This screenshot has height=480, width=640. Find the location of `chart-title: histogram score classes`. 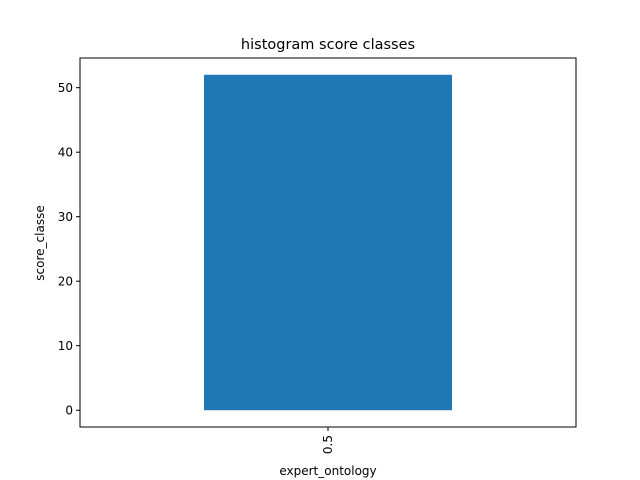

chart-title: histogram score classes is located at coordinates (328, 45).